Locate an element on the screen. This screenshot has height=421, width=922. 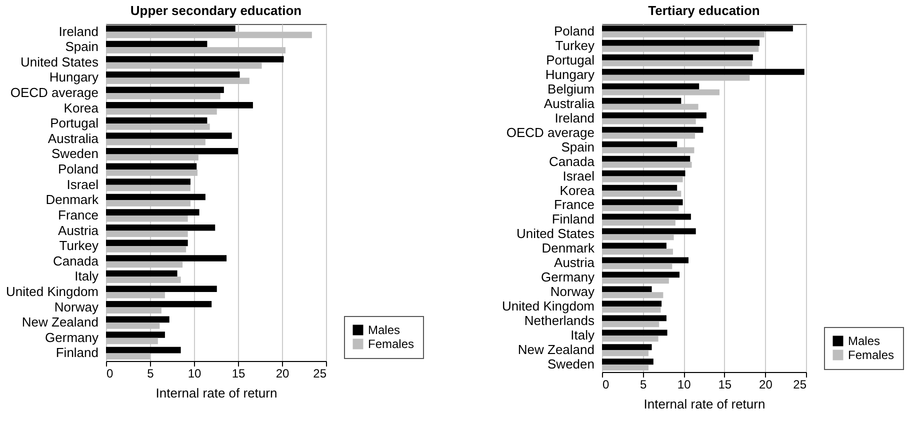
y-tick-label: Belgium is located at coordinates (571, 88).